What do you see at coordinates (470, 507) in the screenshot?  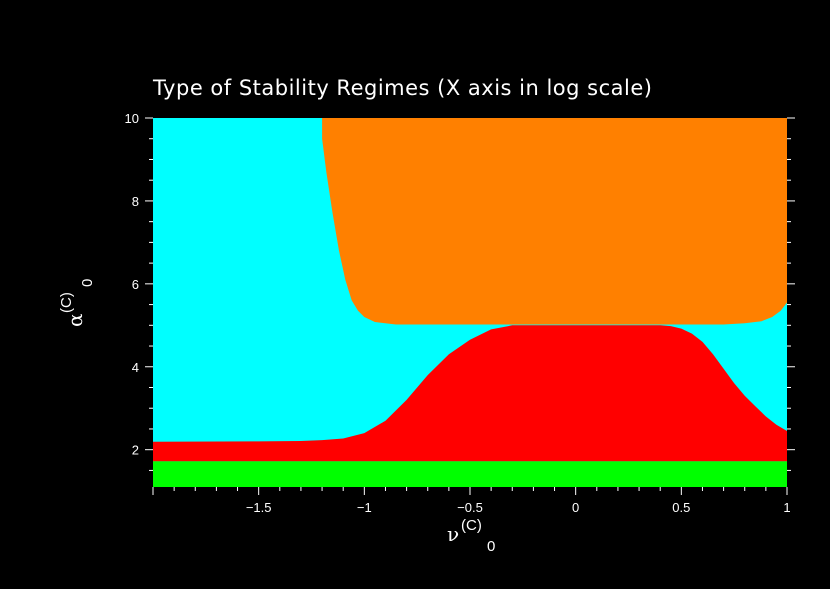 I see `x-tick-label: −0.5` at bounding box center [470, 507].